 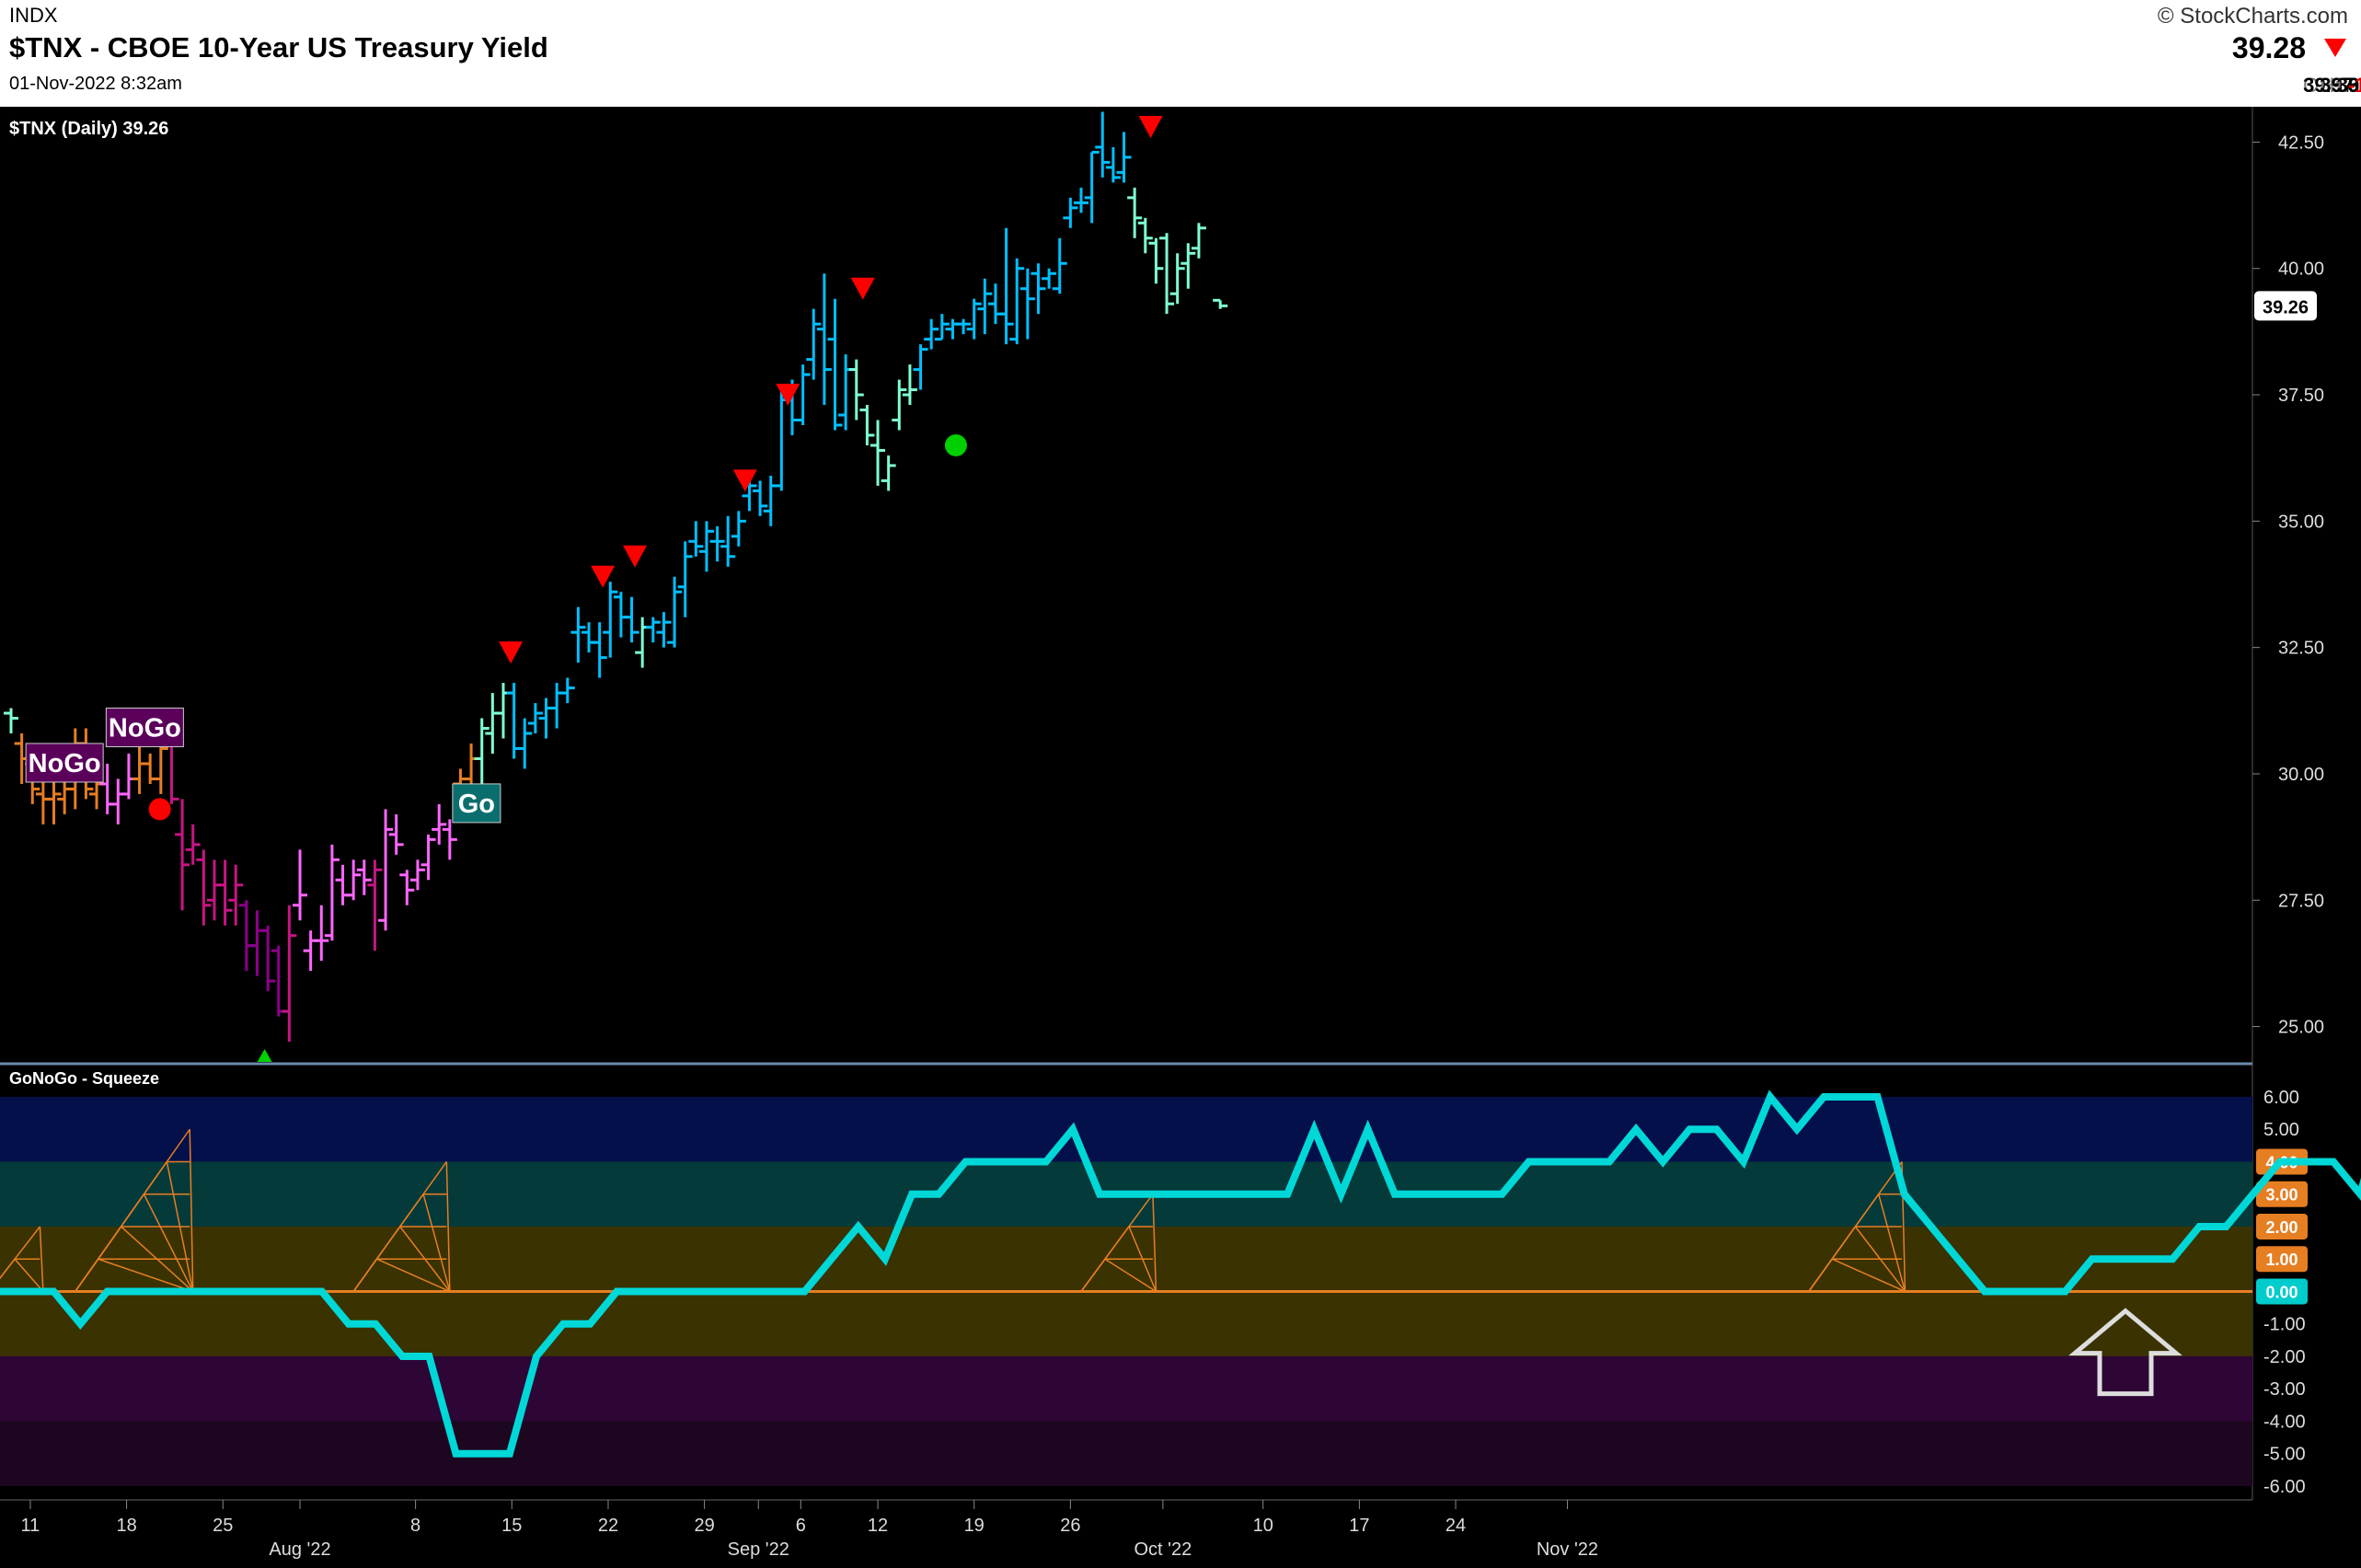 What do you see at coordinates (2284, 1422) in the screenshot?
I see `oscillator-axis-label: -4.00` at bounding box center [2284, 1422].